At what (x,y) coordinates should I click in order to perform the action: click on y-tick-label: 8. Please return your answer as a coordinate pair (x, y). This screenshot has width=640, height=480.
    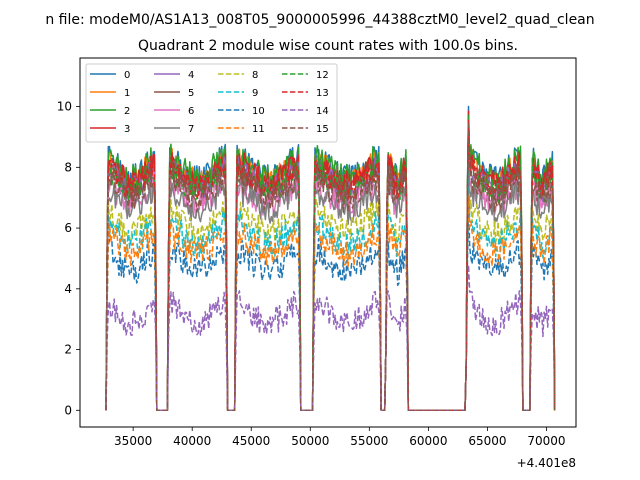
    Looking at the image, I should click on (68, 167).